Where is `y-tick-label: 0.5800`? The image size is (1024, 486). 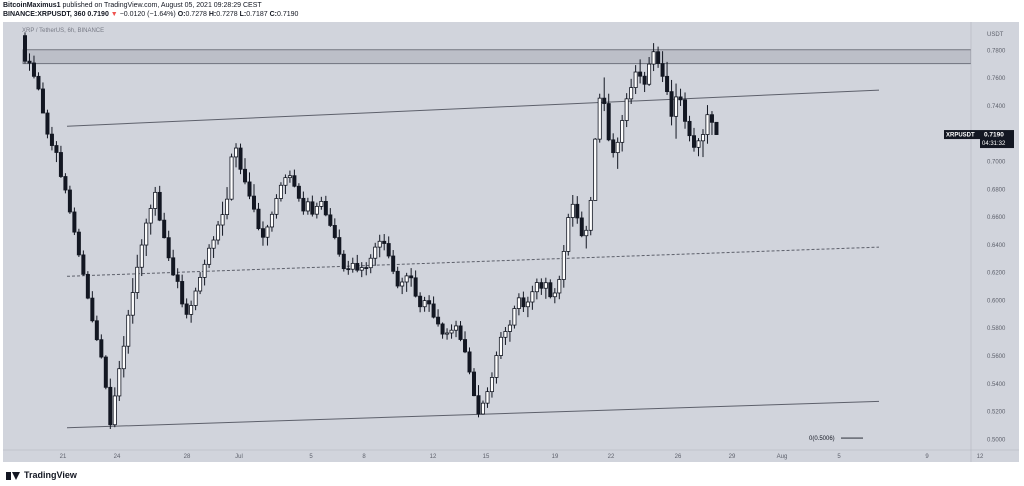
y-tick-label: 0.5800 is located at coordinates (996, 329).